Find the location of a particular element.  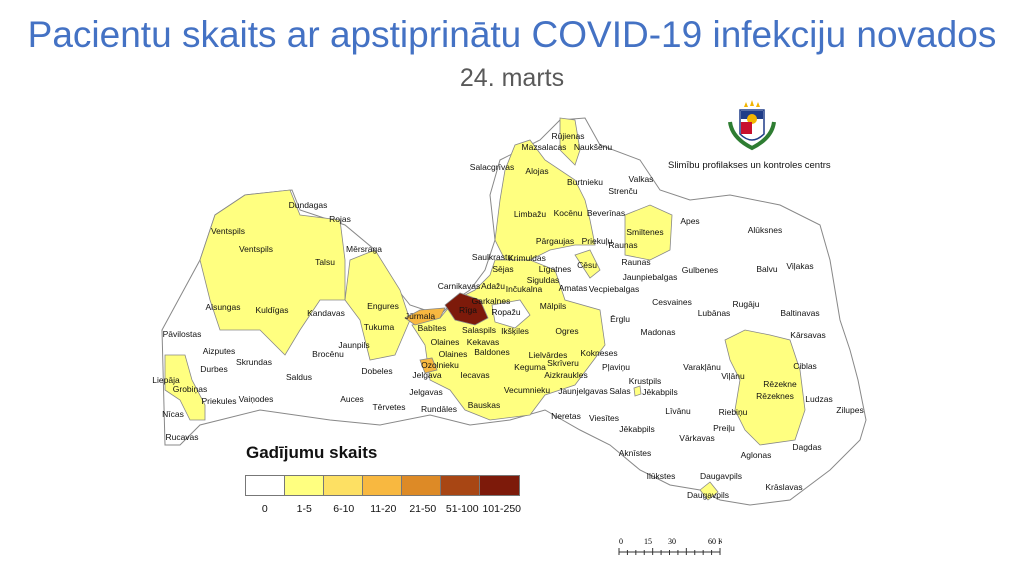

municipality-label: Krimuldas is located at coordinates (527, 258).